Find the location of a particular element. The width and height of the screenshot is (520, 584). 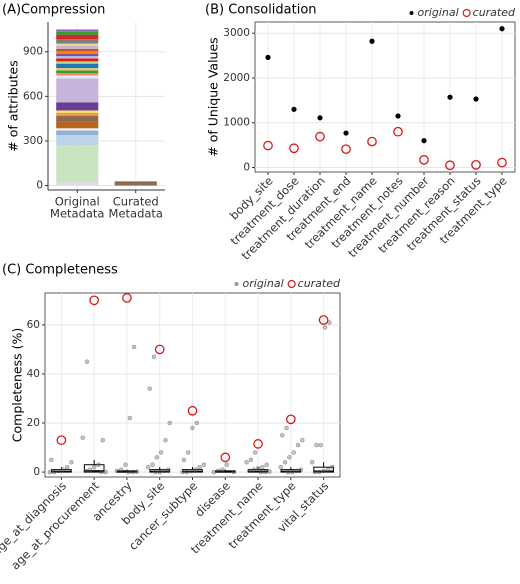

y-tick-label: 300 is located at coordinates (33, 141).